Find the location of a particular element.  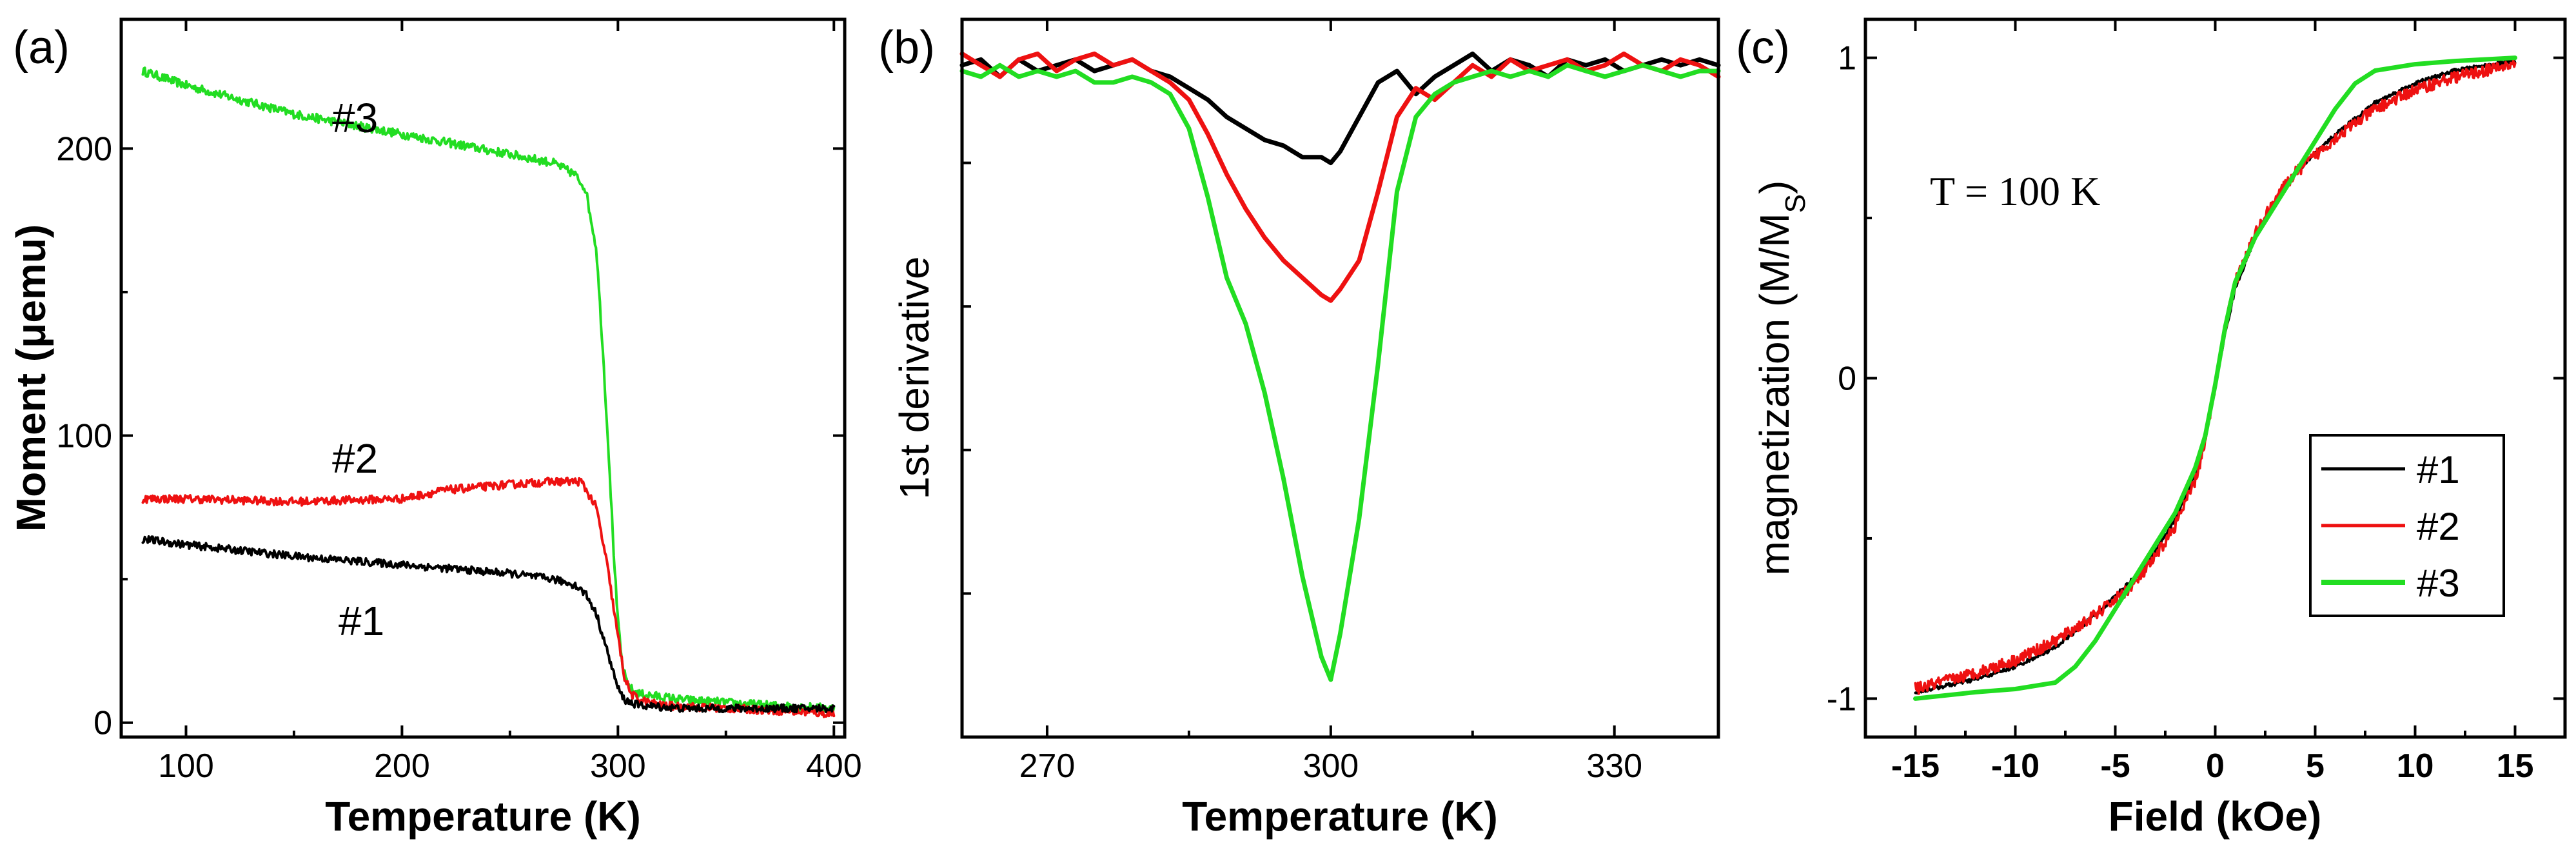

temperature-annotation: T = 100 K is located at coordinates (2015, 191).